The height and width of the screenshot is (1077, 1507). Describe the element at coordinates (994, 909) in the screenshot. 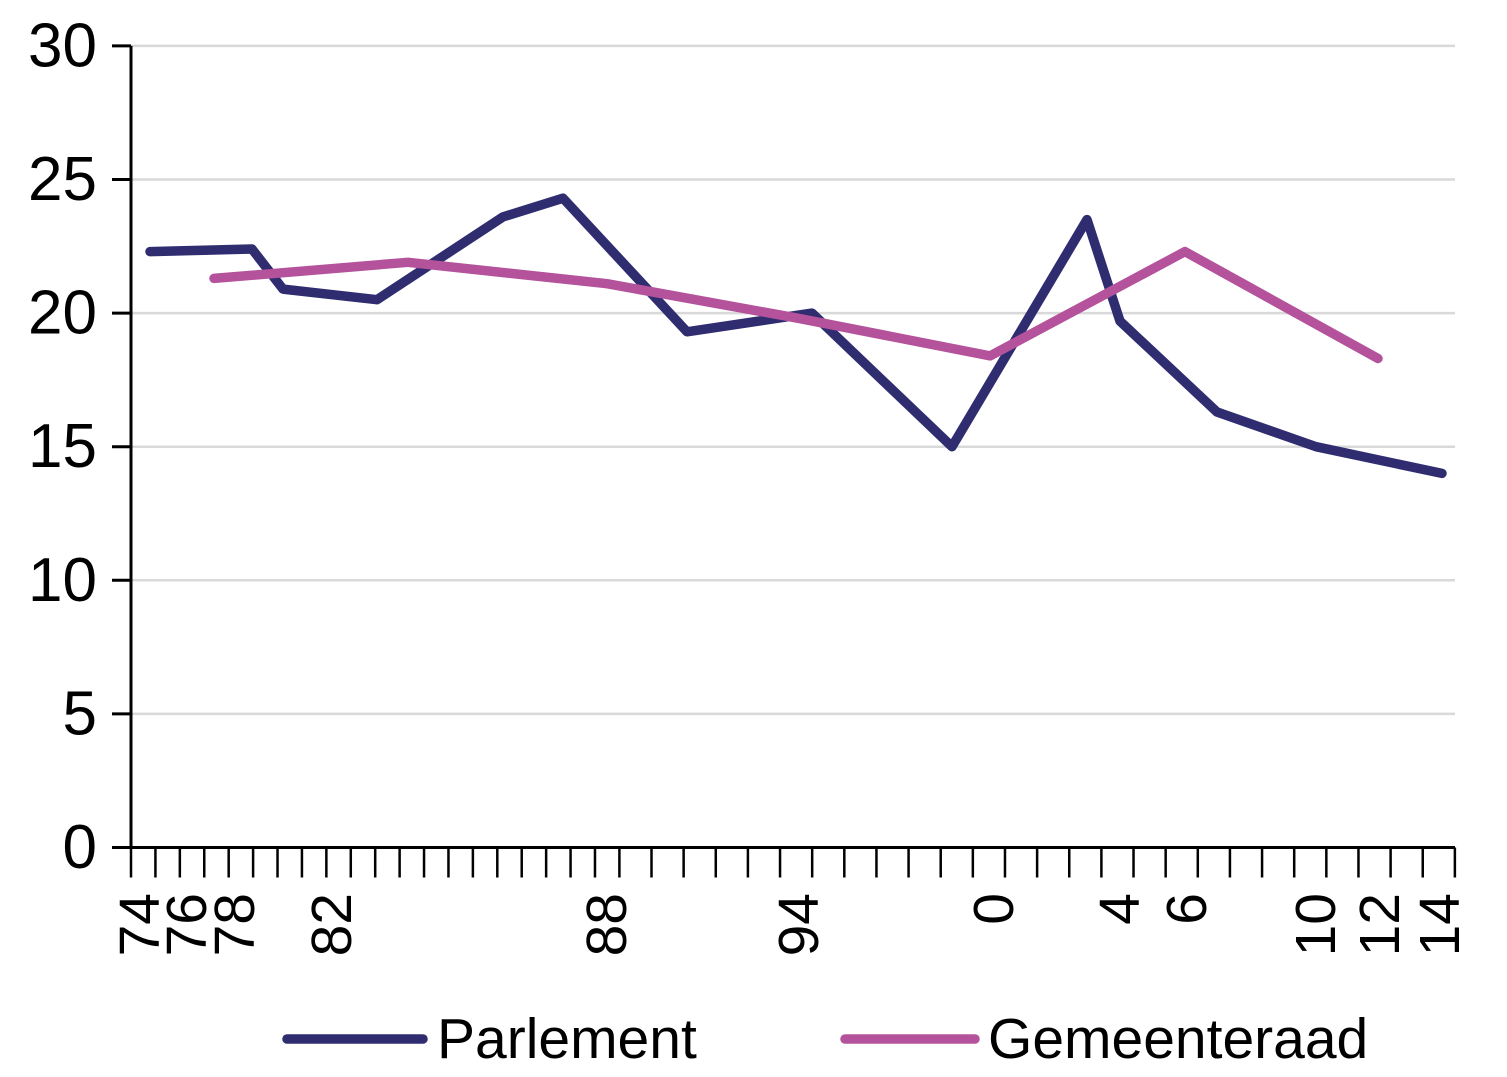

I see `x-tick-label: 0` at that location.